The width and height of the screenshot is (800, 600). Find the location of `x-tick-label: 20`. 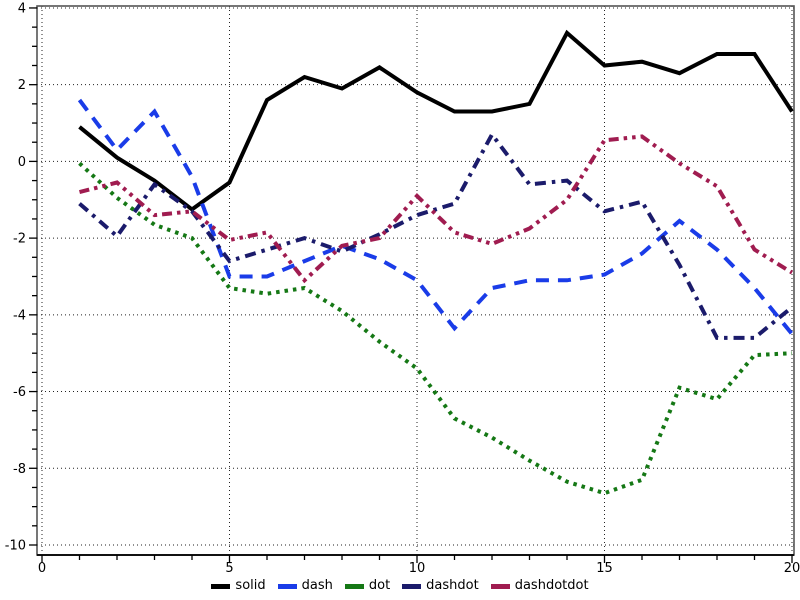

x-tick-label: 20 is located at coordinates (792, 568).